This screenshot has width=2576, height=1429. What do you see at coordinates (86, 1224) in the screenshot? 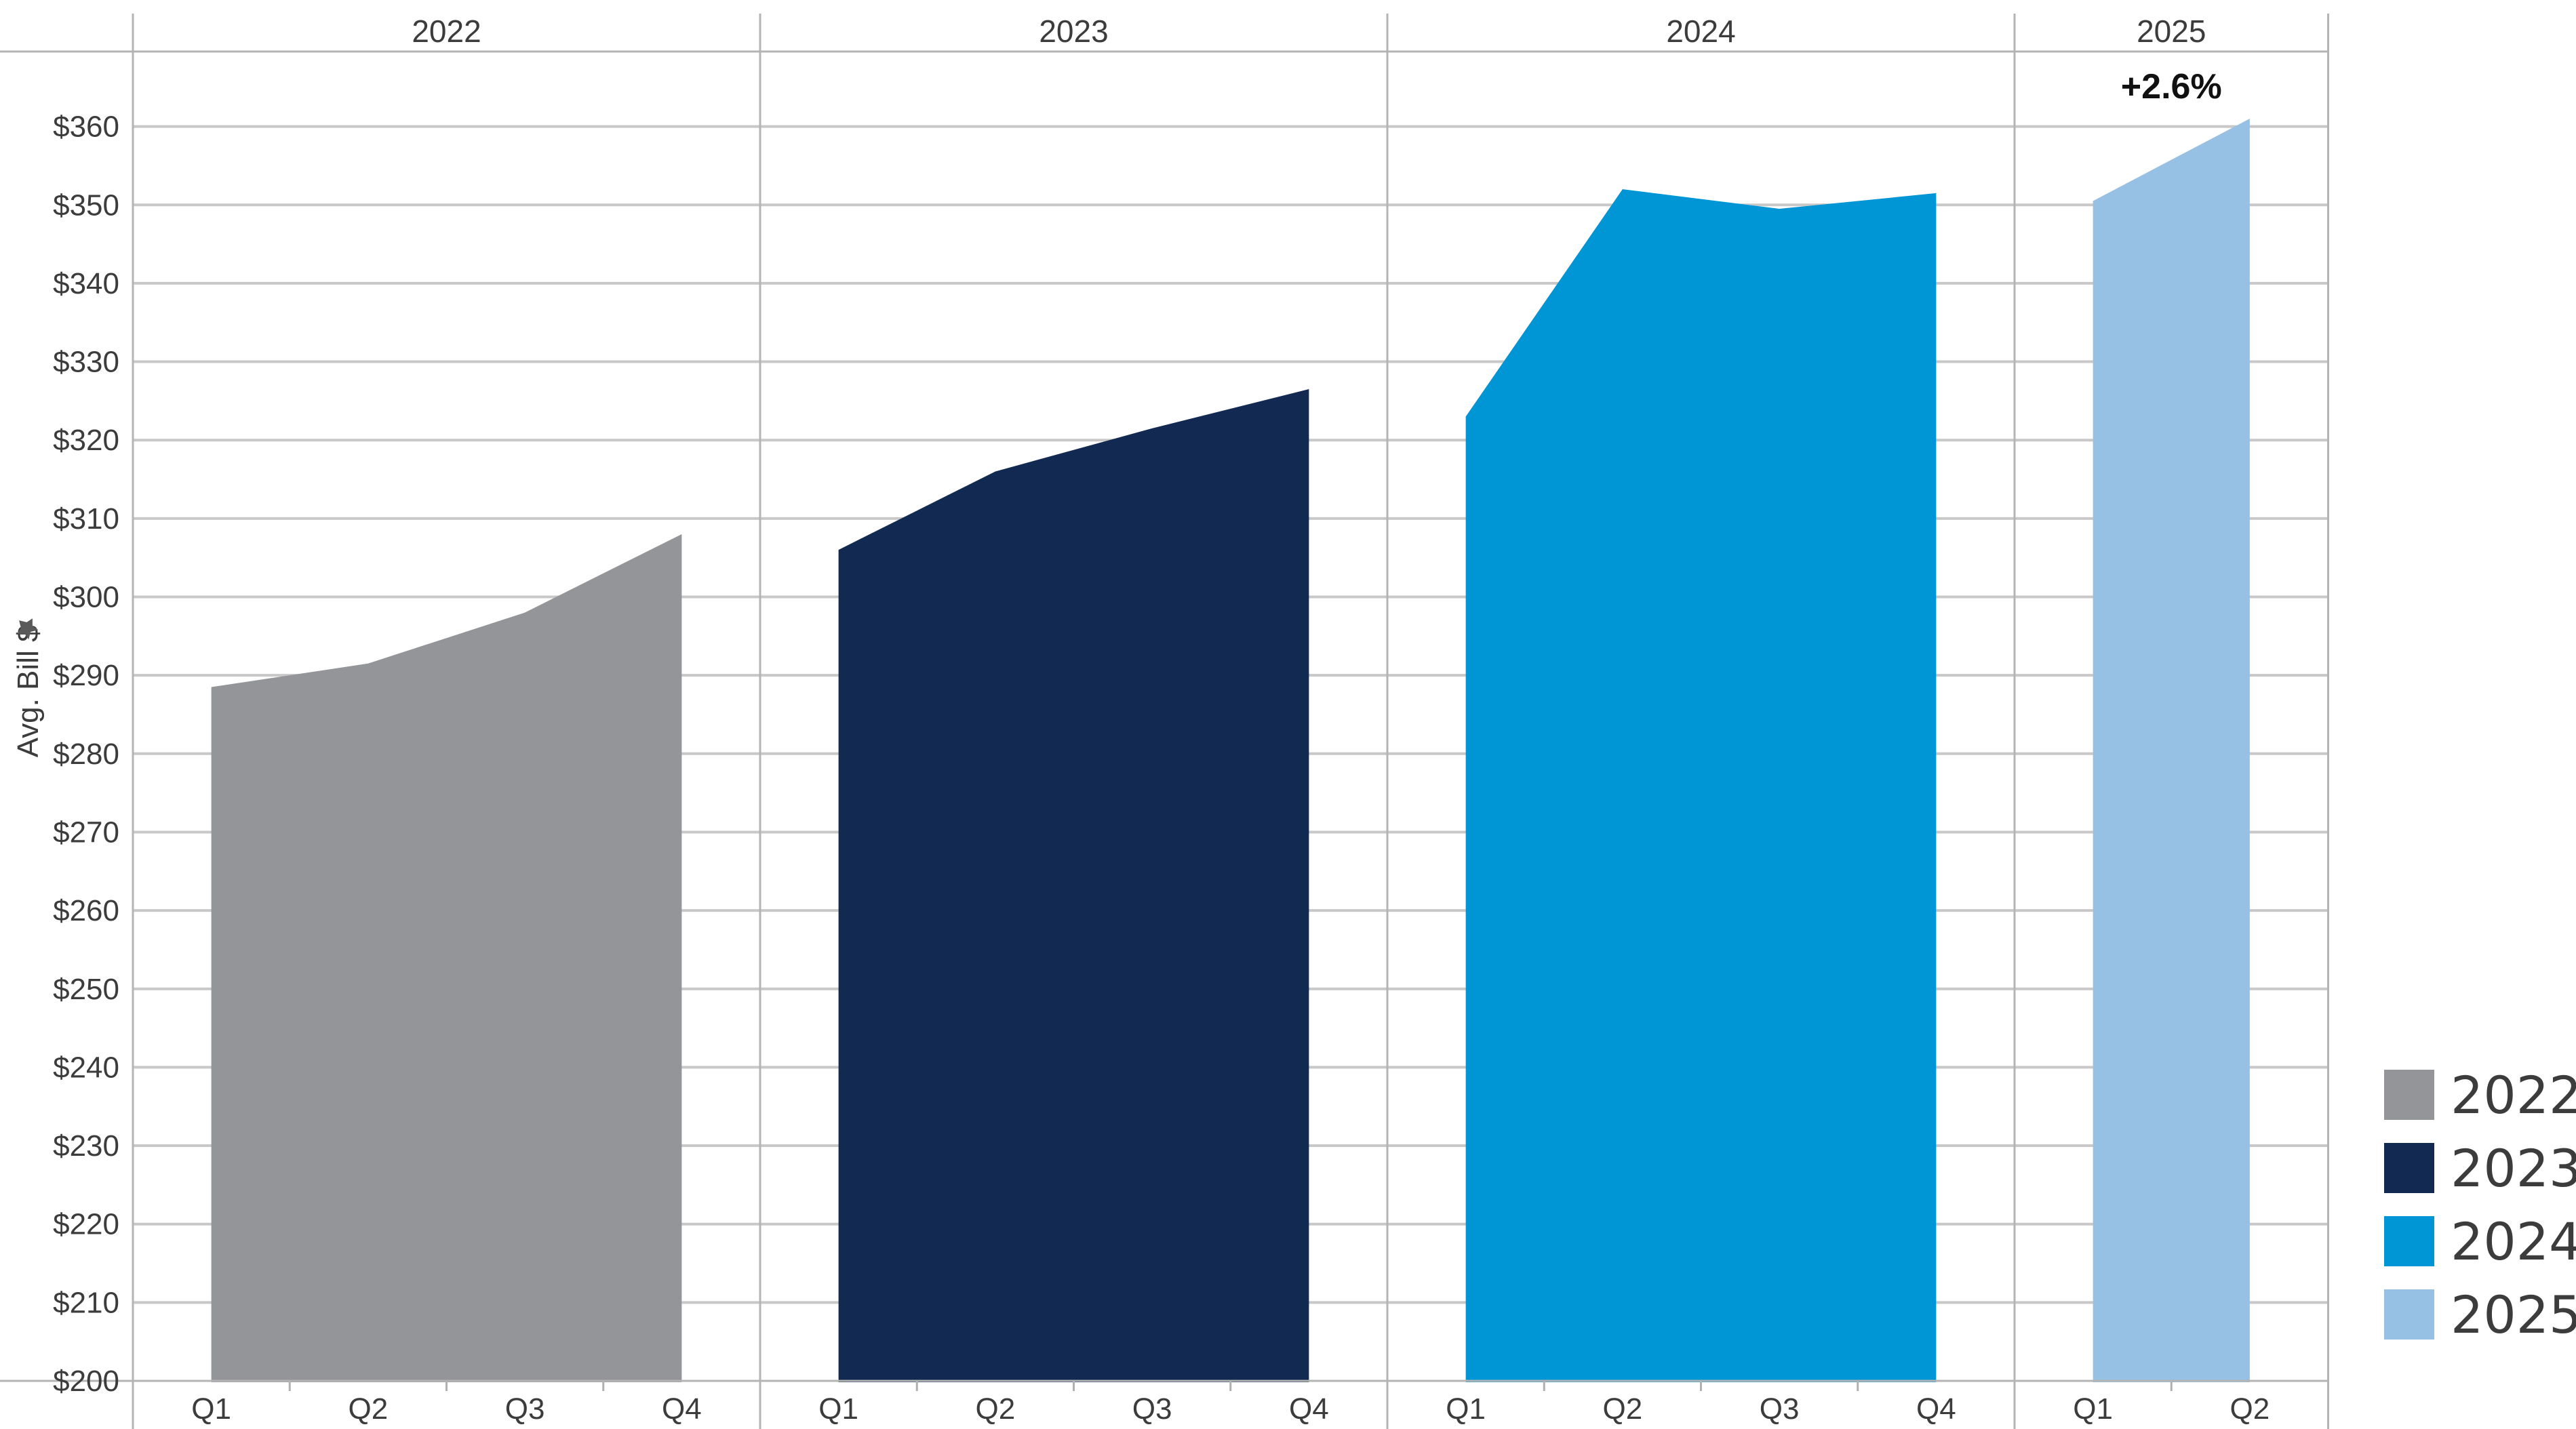
I see `y-tick-label: $220` at bounding box center [86, 1224].